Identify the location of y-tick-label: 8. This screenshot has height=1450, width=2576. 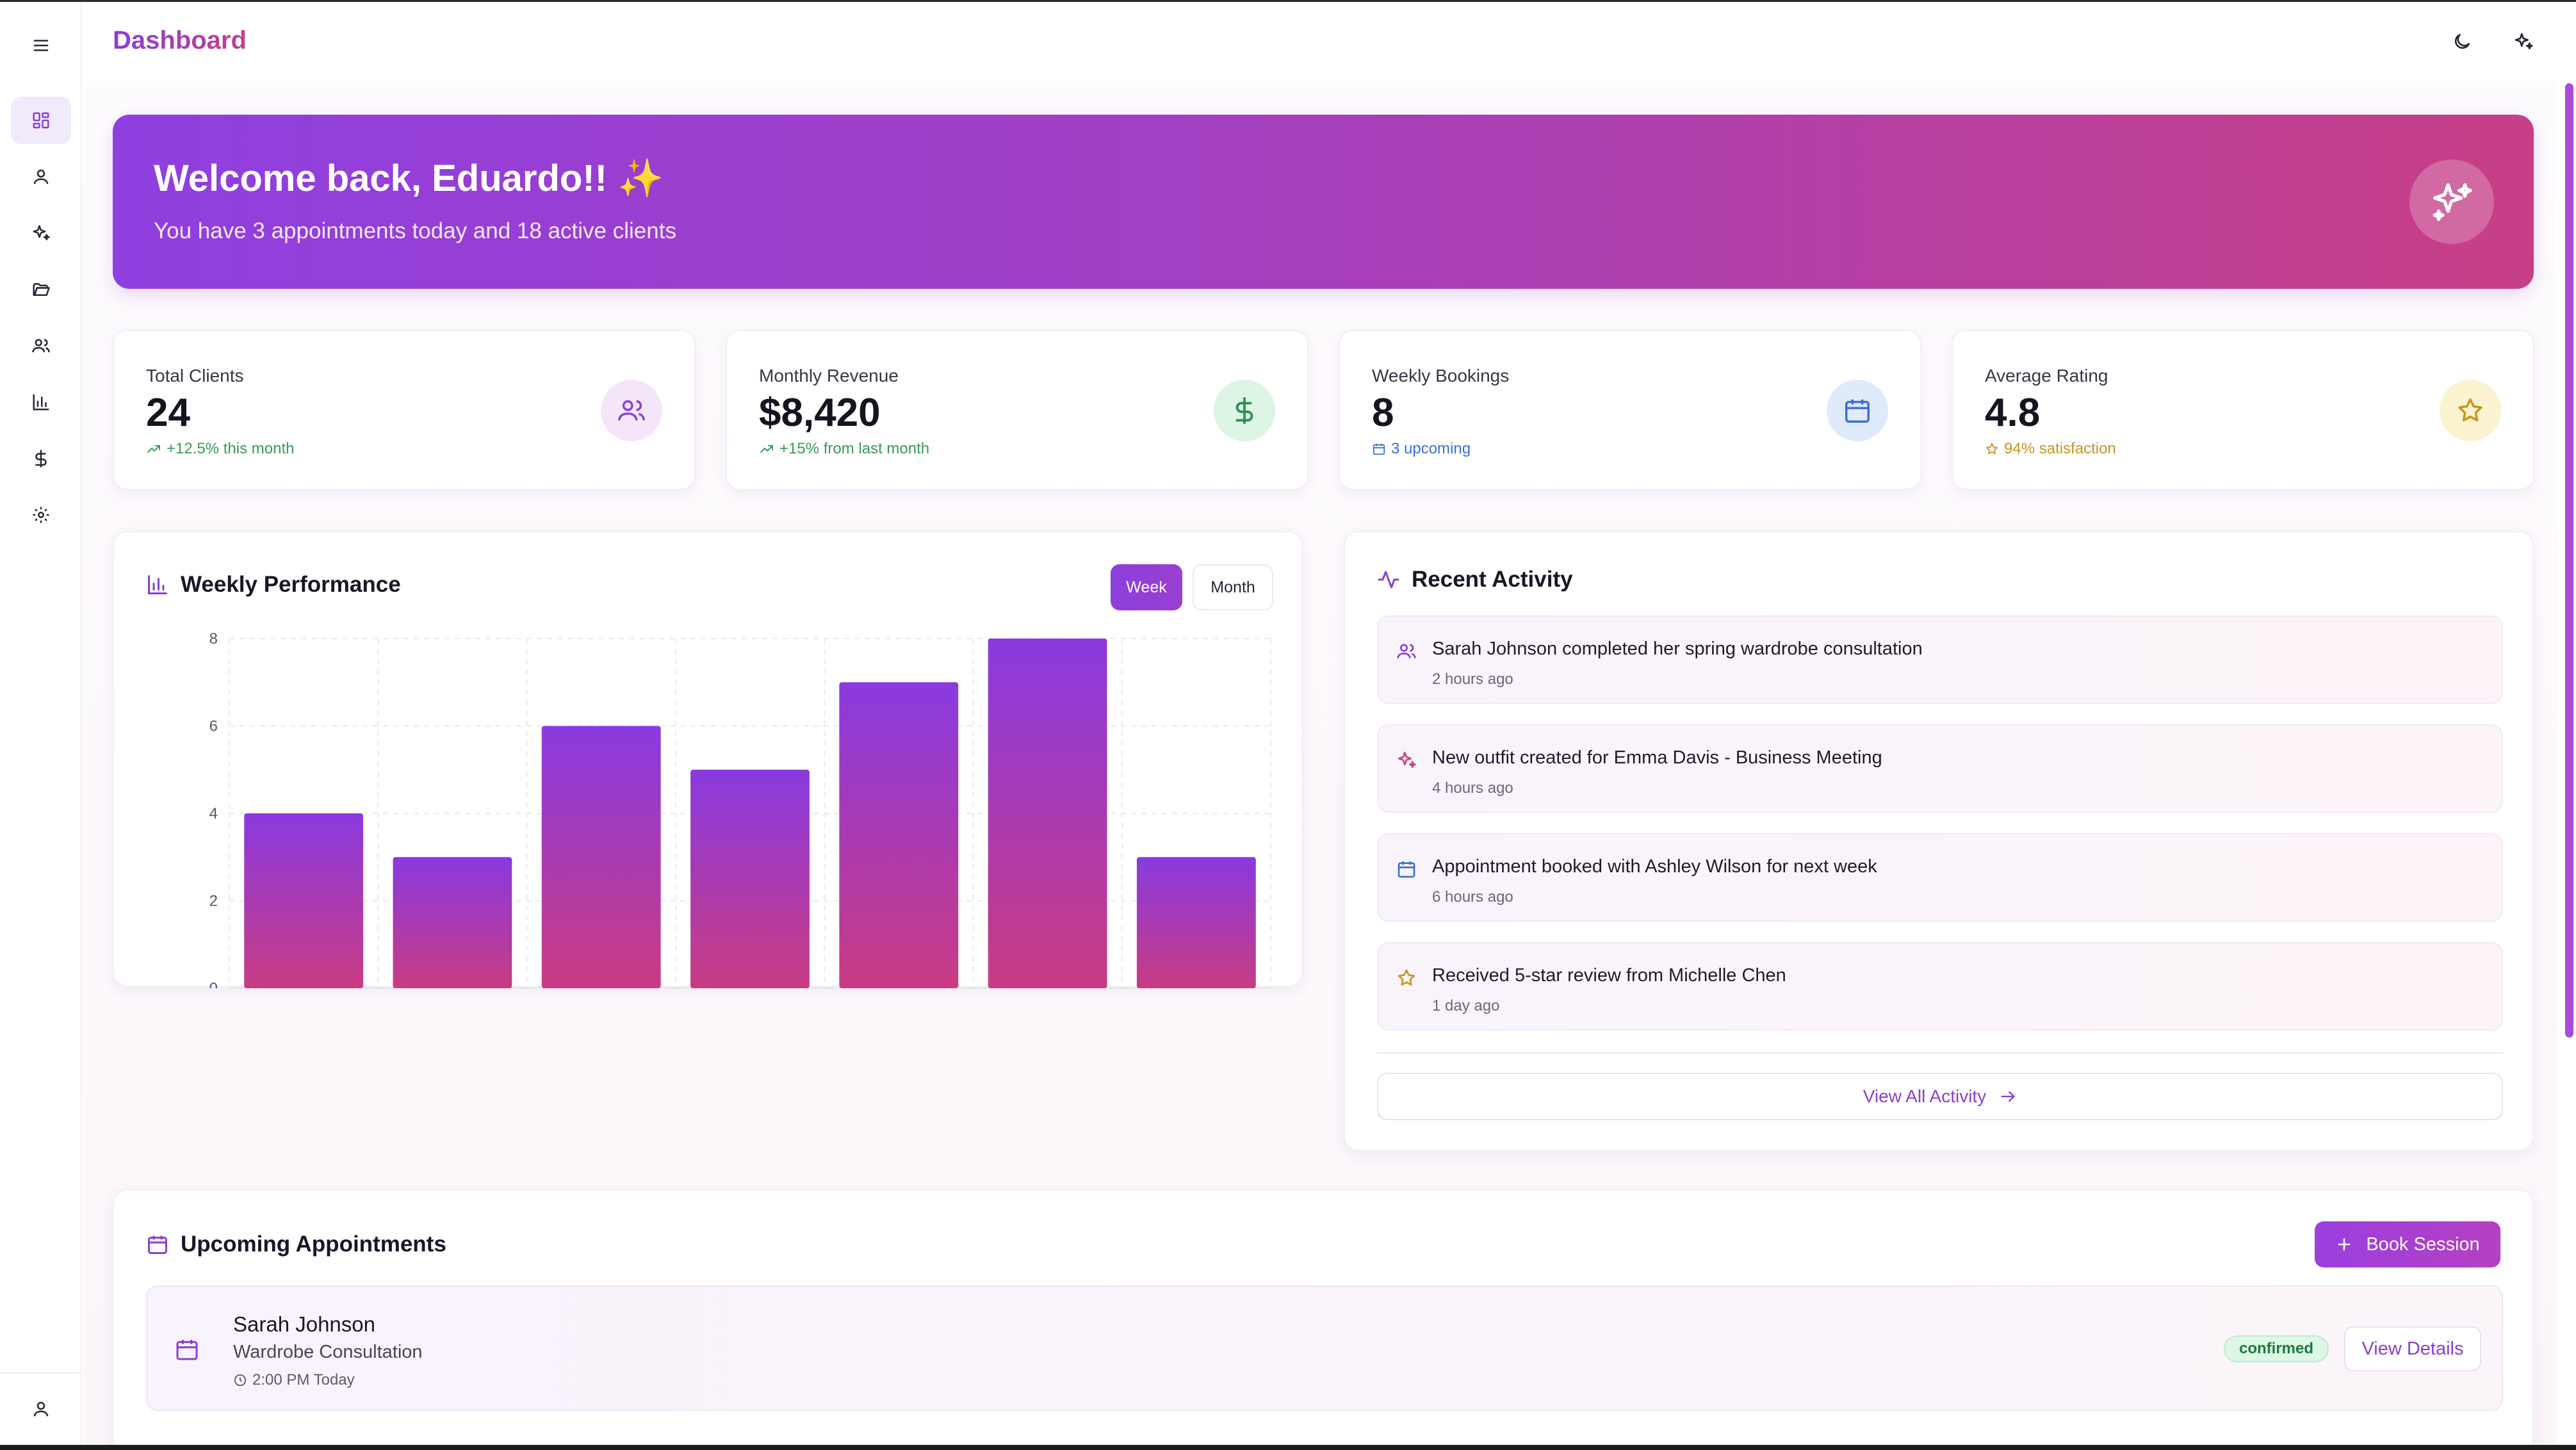
(213, 639).